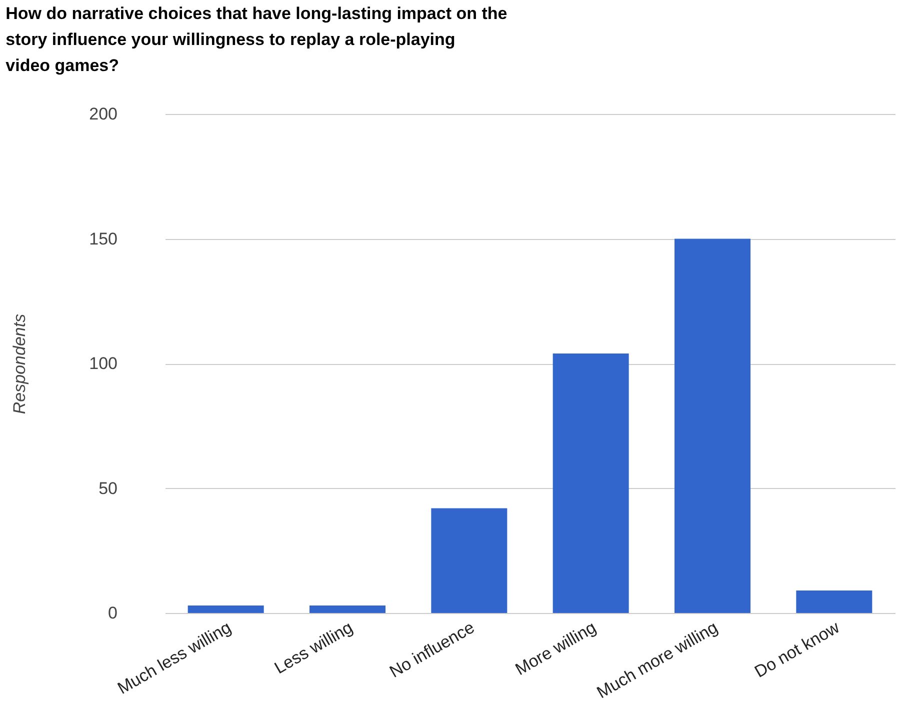 Image resolution: width=906 pixels, height=714 pixels. What do you see at coordinates (257, 39) in the screenshot?
I see `chart-title: How do narrative choices that have long-lasting impact on the story influence your willingness to replay a role-playing video games?` at bounding box center [257, 39].